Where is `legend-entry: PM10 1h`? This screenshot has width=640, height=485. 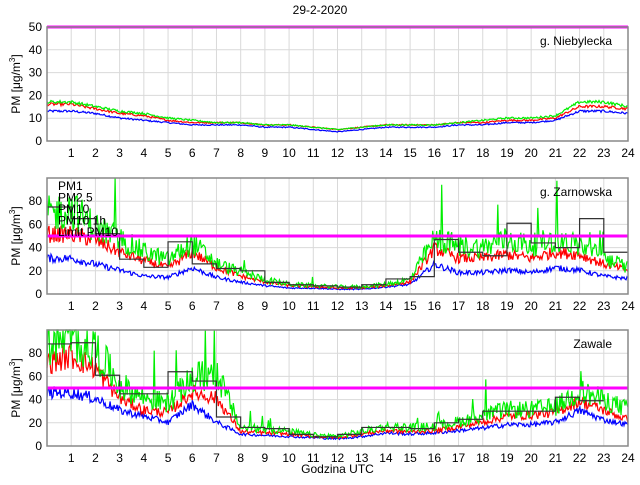 legend-entry: PM10 1h is located at coordinates (82, 221).